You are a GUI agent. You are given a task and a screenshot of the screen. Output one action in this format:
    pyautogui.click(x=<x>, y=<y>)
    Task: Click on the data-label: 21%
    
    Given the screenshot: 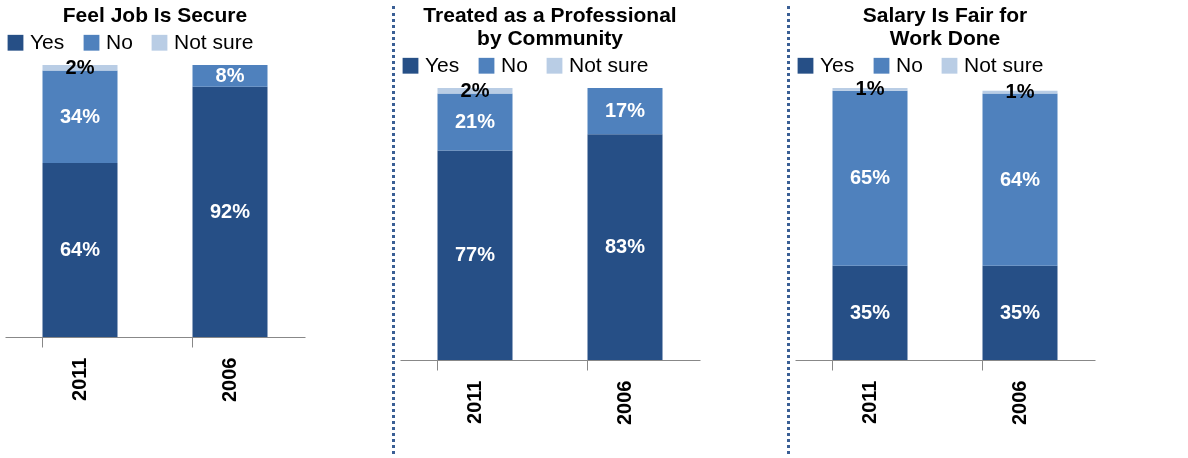 What is the action you would take?
    pyautogui.click(x=475, y=121)
    